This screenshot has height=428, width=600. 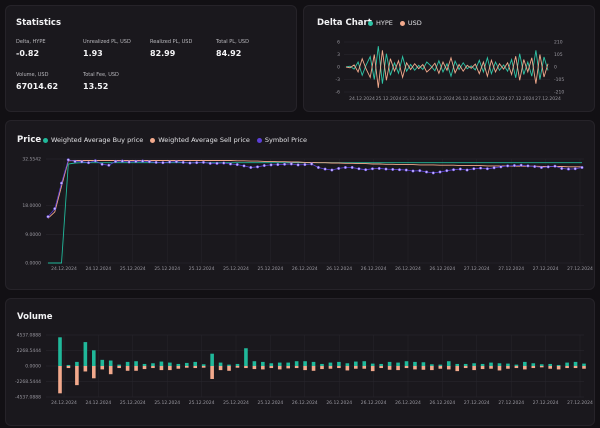 What do you see at coordinates (31, 206) in the screenshot?
I see `y-tick-label: 18.0000` at bounding box center [31, 206].